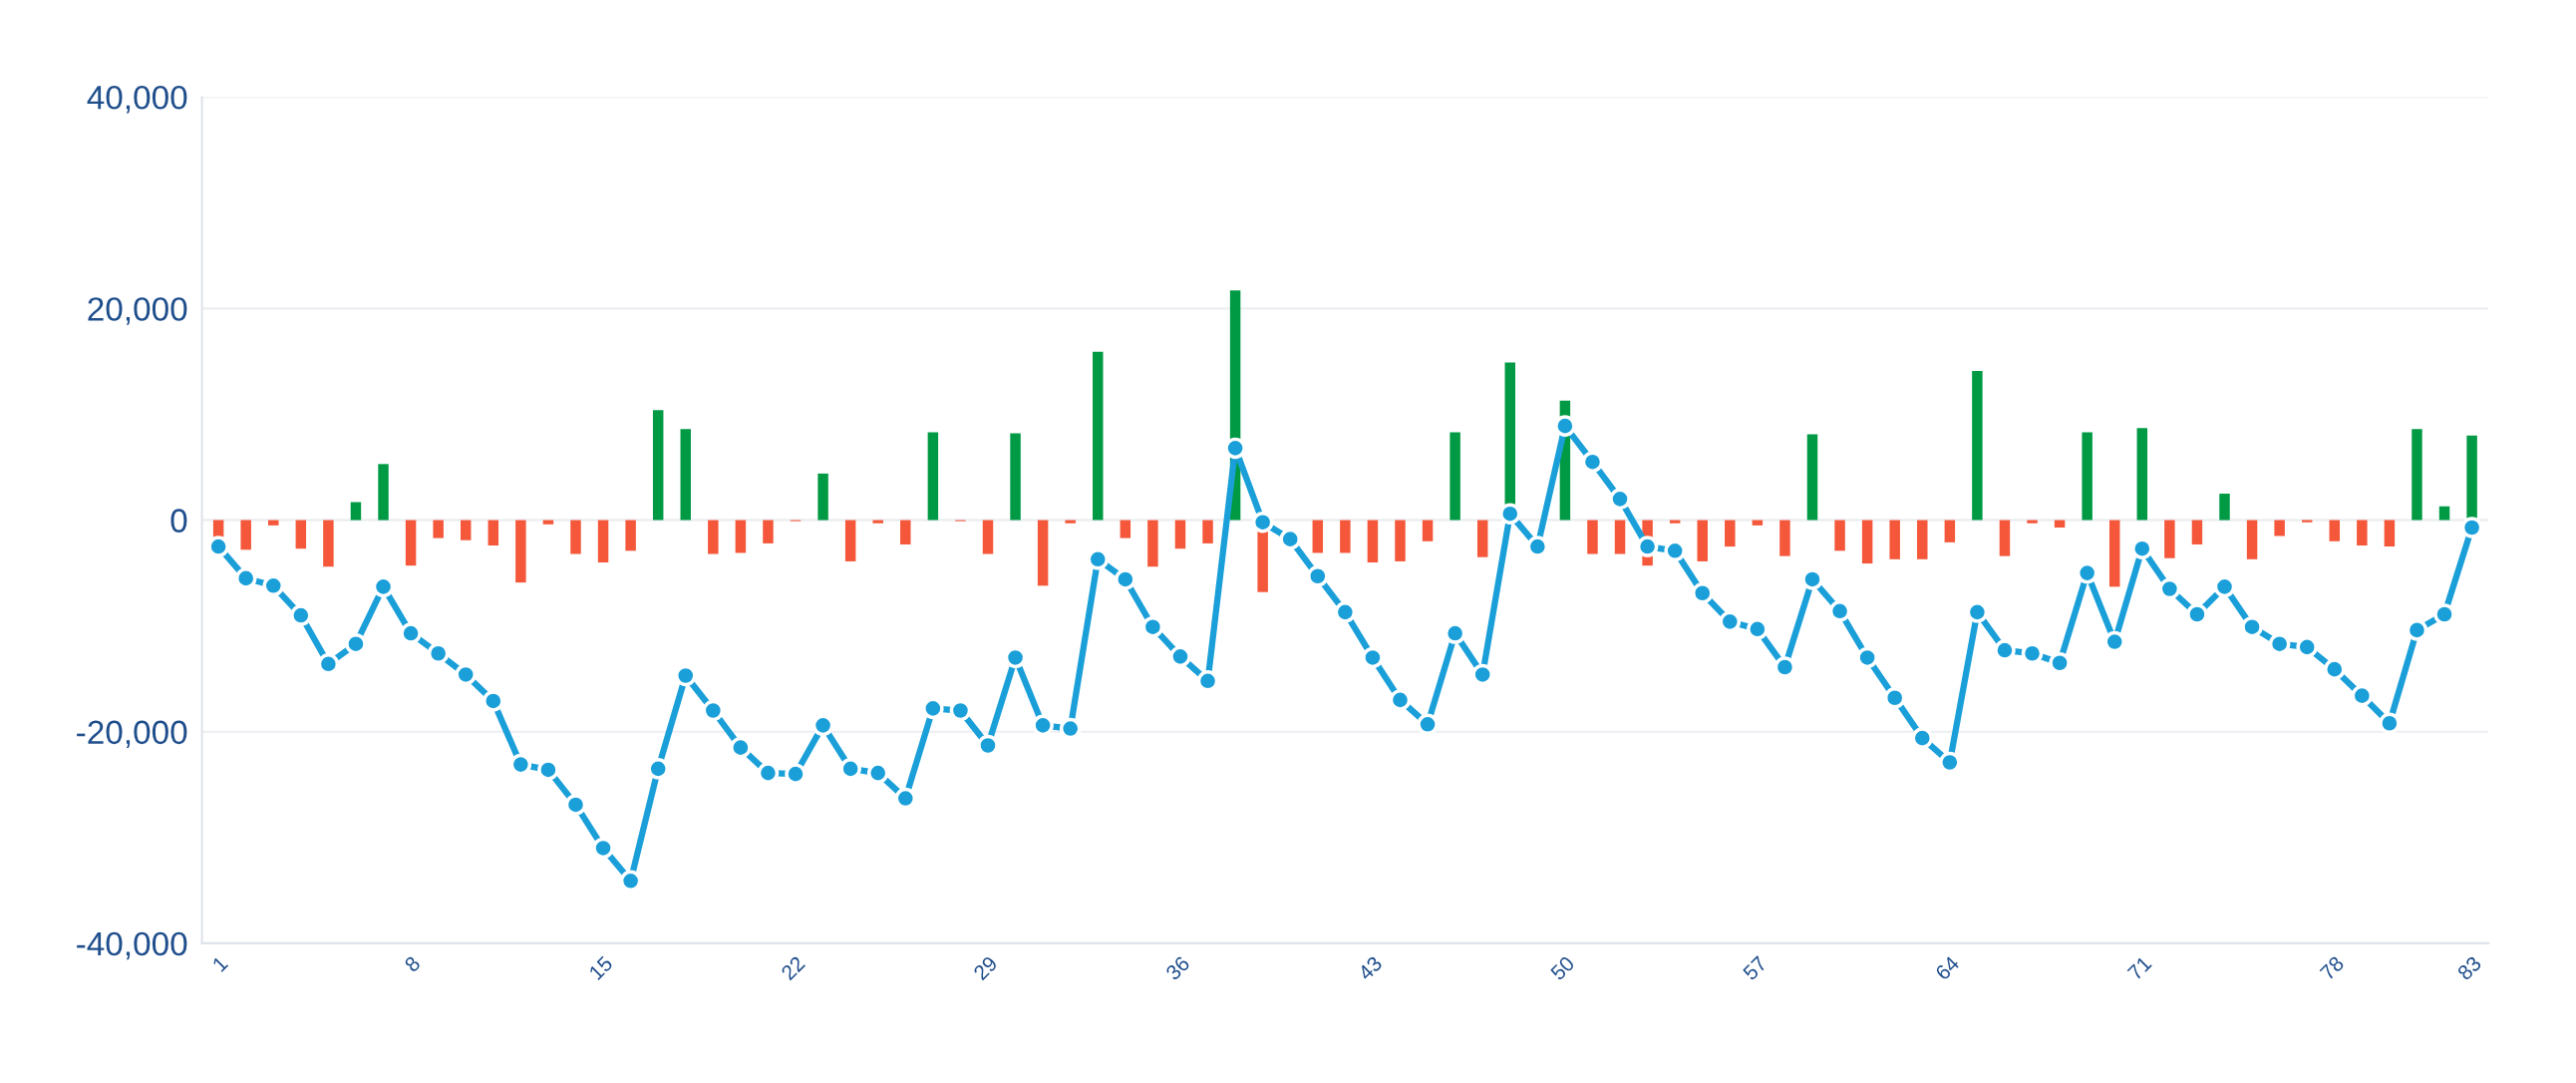  I want to click on x-tick-label: 71, so click(2139, 968).